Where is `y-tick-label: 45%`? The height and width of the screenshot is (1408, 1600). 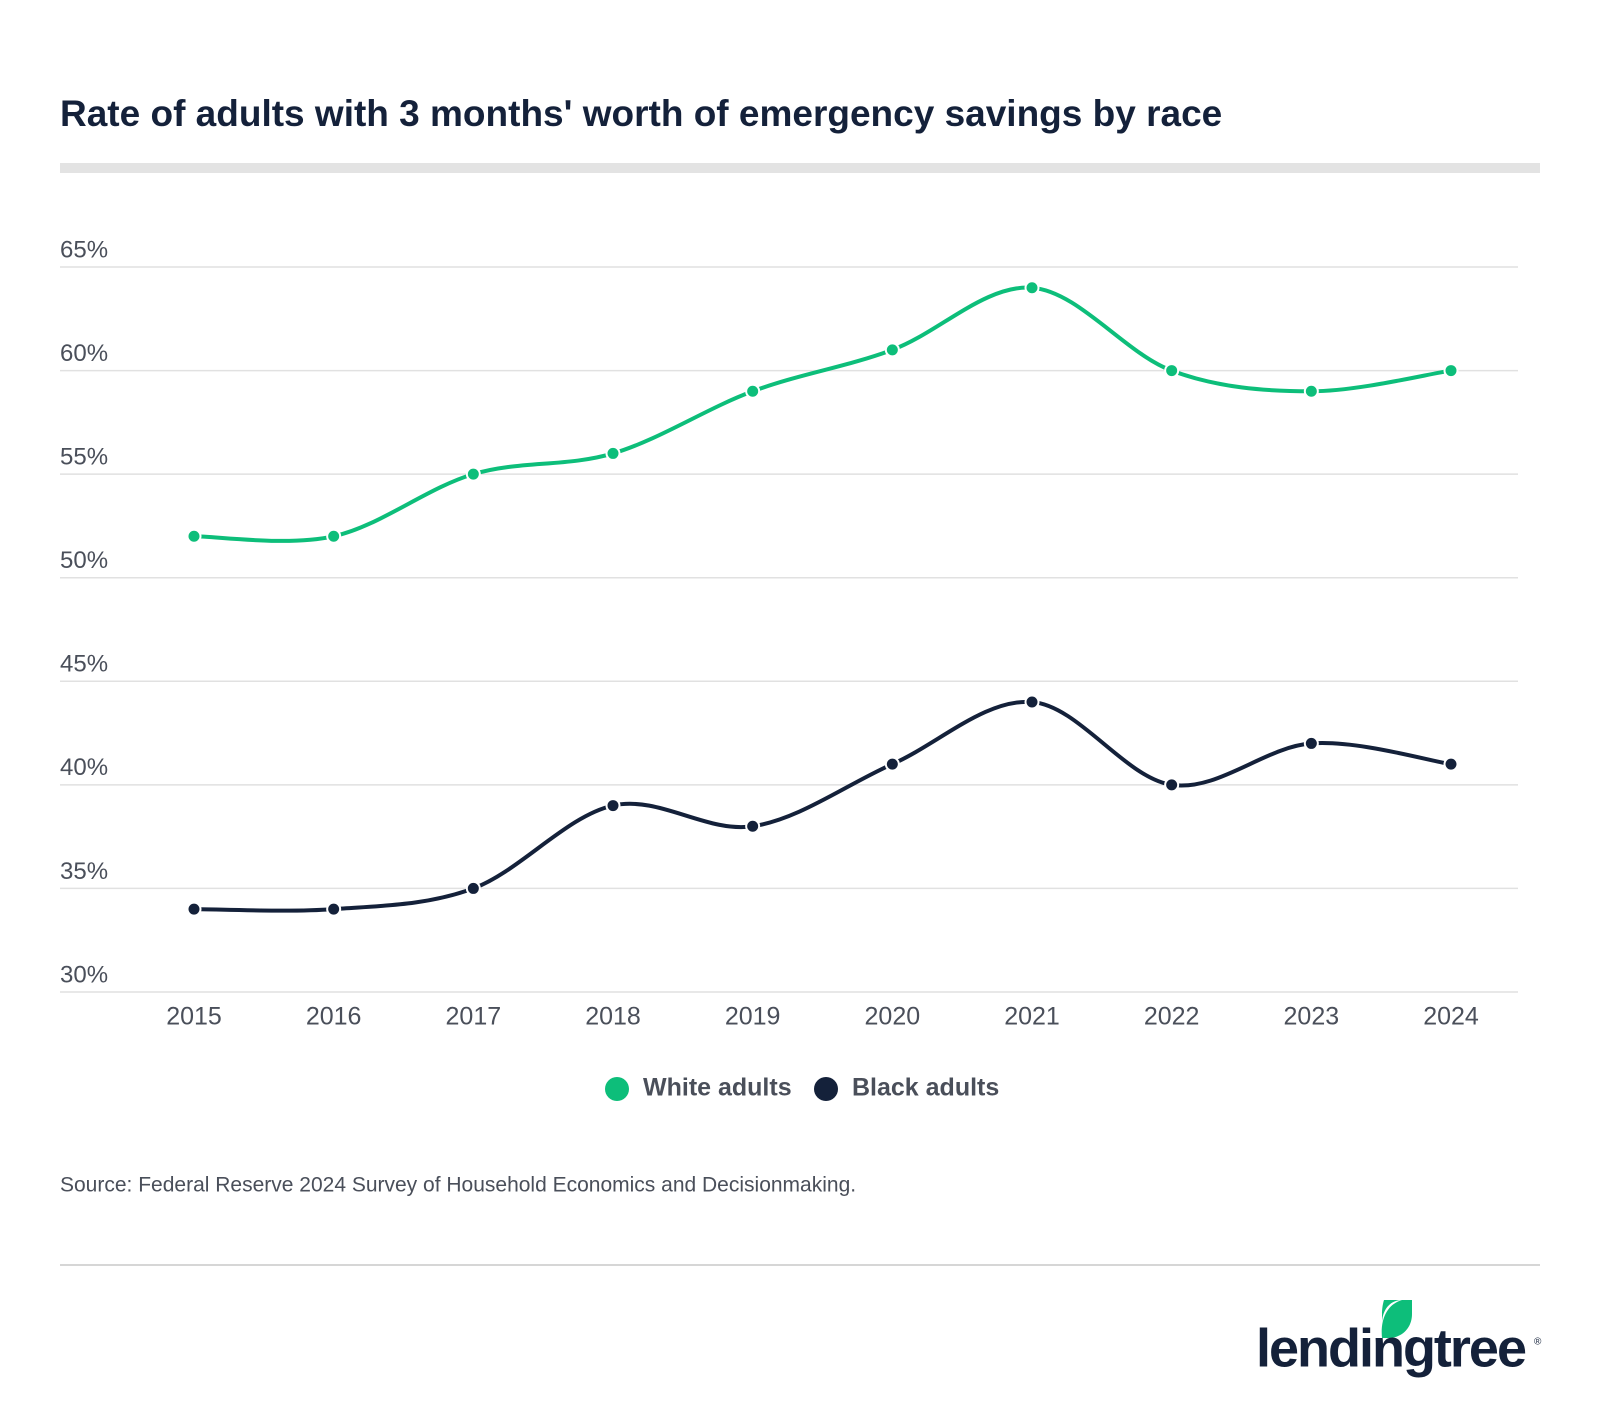 y-tick-label: 45% is located at coordinates (84, 664).